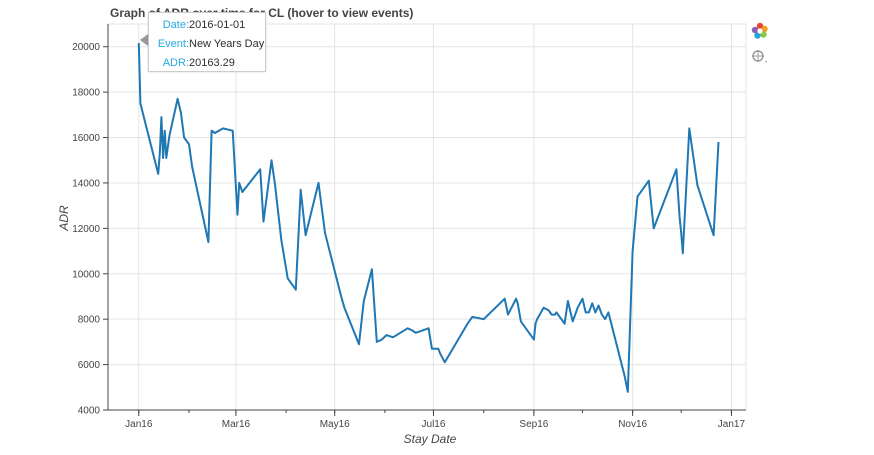 The width and height of the screenshot is (874, 455). Describe the element at coordinates (64, 218) in the screenshot. I see `y-axis-title: ADR` at that location.